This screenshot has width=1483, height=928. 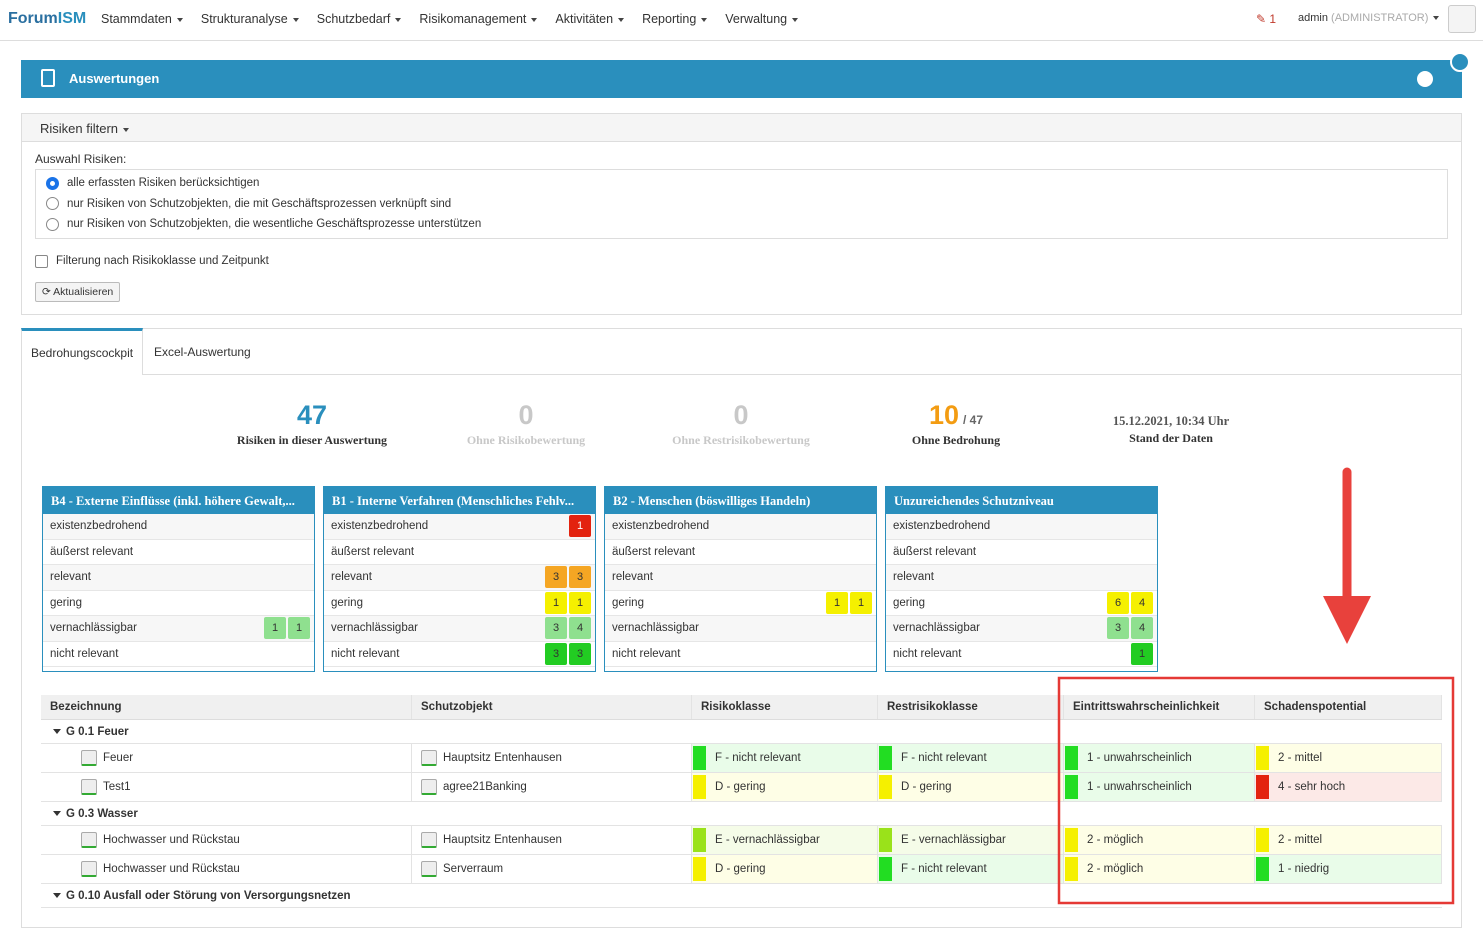 I want to click on column-header: Restrisikoklasse, so click(x=971, y=707).